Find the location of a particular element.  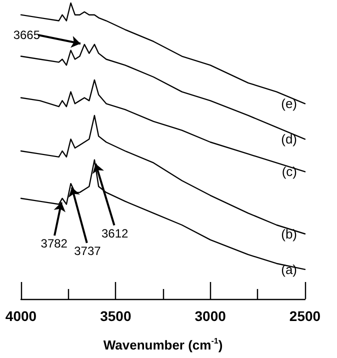

series-label: (c) is located at coordinates (289, 172).